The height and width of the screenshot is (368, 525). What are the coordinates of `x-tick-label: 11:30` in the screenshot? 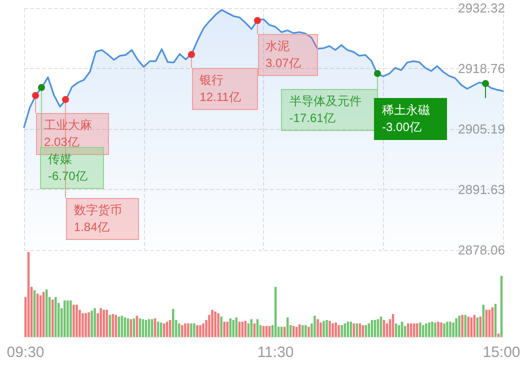 It's located at (275, 352).